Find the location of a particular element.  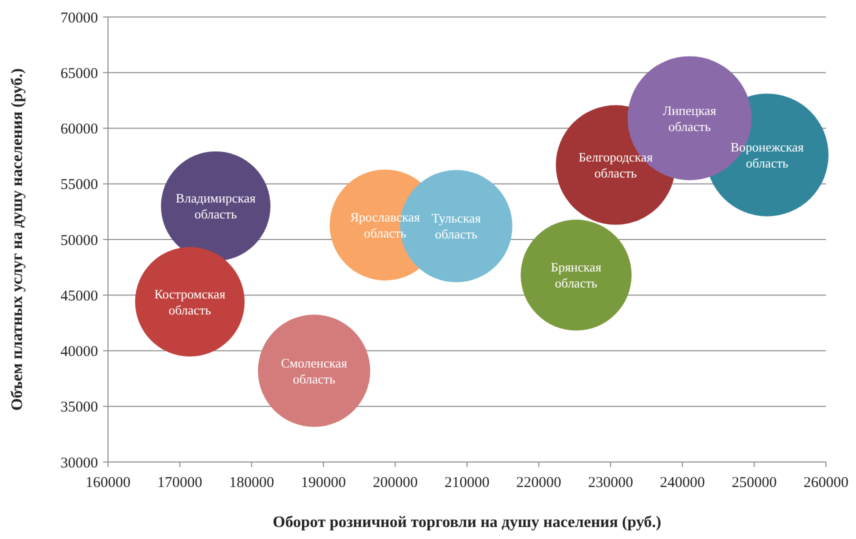

y-tick-label: 55000 is located at coordinates (79, 185).